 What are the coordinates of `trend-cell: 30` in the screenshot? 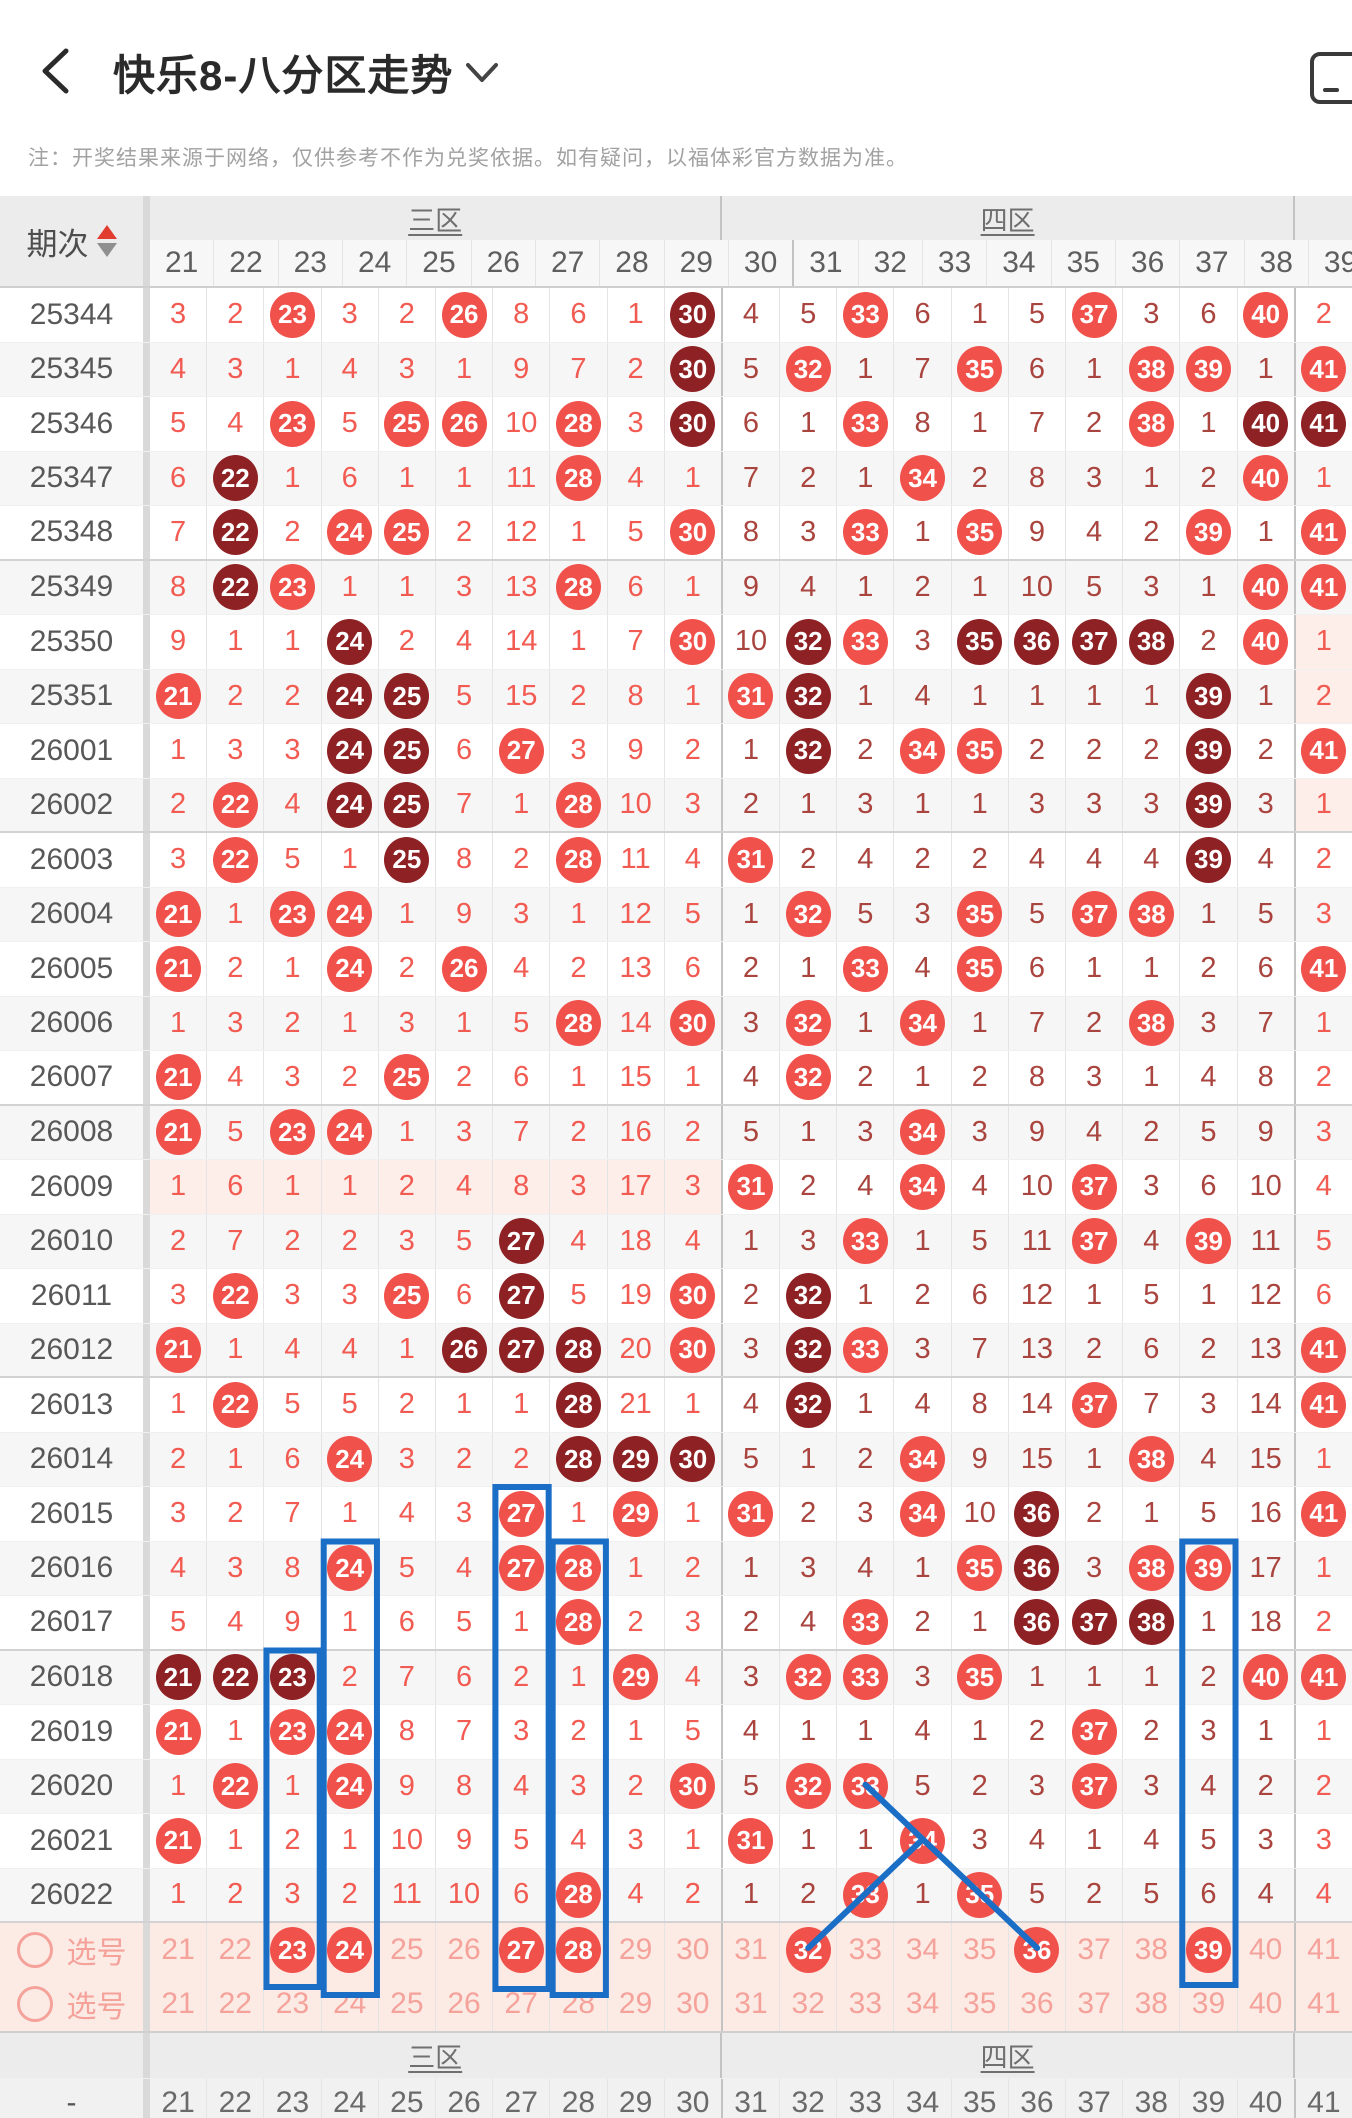 It's located at (694, 1459).